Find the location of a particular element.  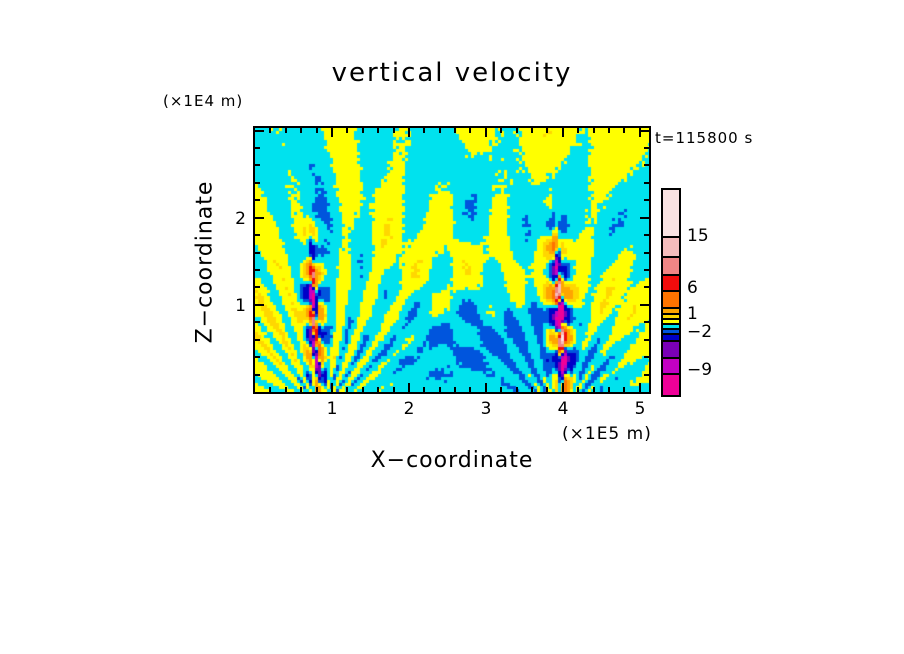

colorbar-level-label: 15 is located at coordinates (698, 236).